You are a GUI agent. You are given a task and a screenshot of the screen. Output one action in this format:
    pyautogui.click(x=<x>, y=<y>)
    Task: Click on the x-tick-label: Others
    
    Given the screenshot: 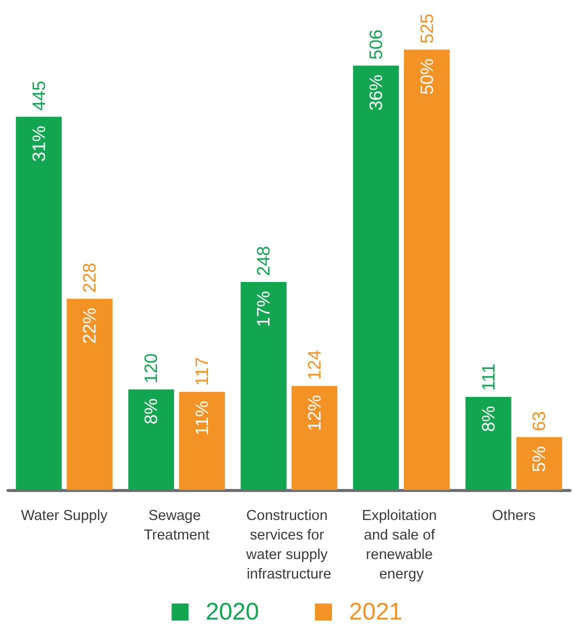 What is the action you would take?
    pyautogui.click(x=514, y=516)
    